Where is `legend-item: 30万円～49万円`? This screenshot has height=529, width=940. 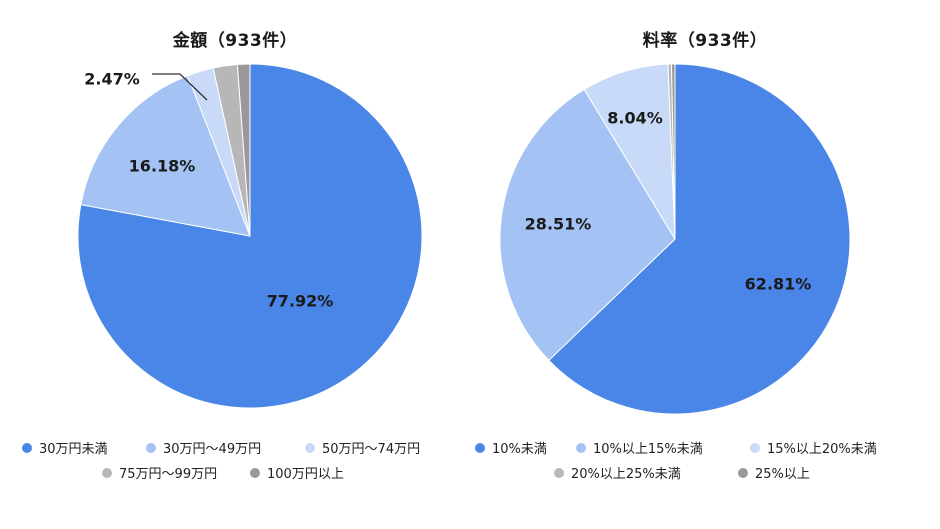 legend-item: 30万円～49万円 is located at coordinates (203, 447).